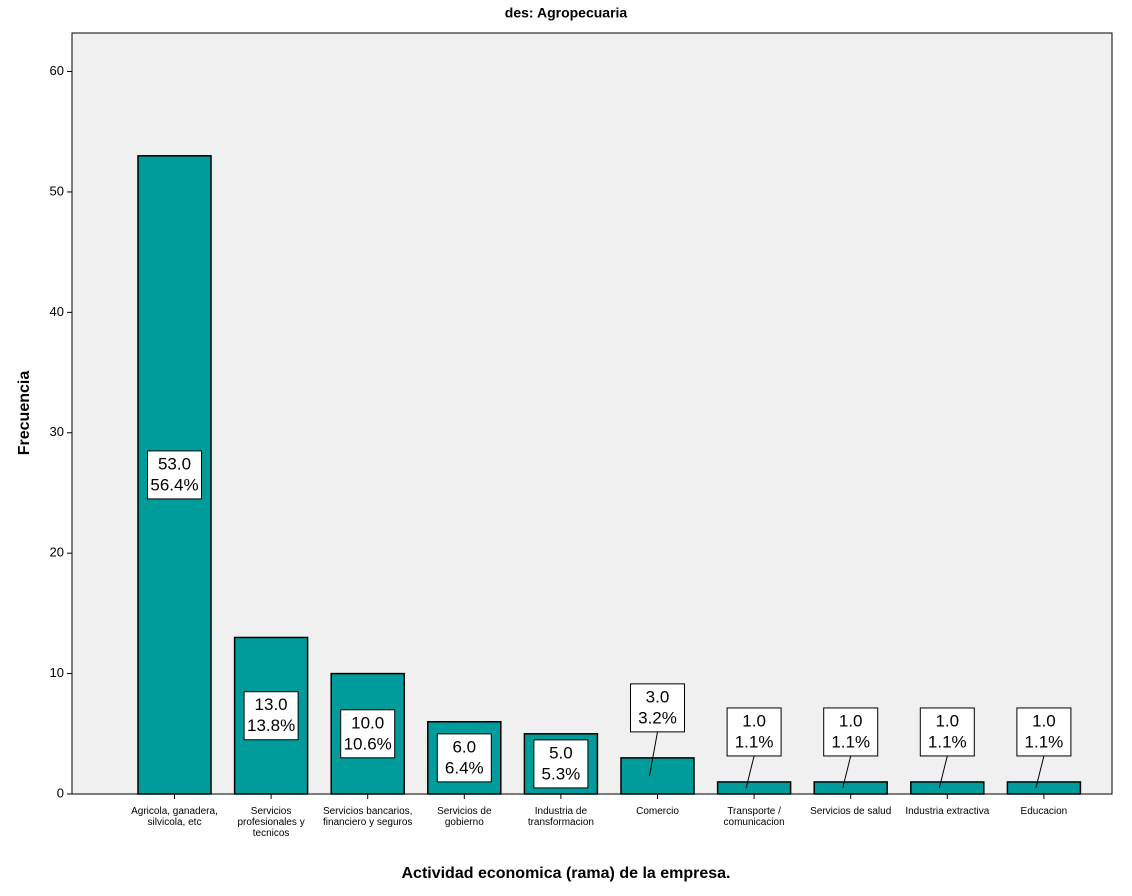 The width and height of the screenshot is (1132, 896). I want to click on value-label: 3.0, so click(658, 696).